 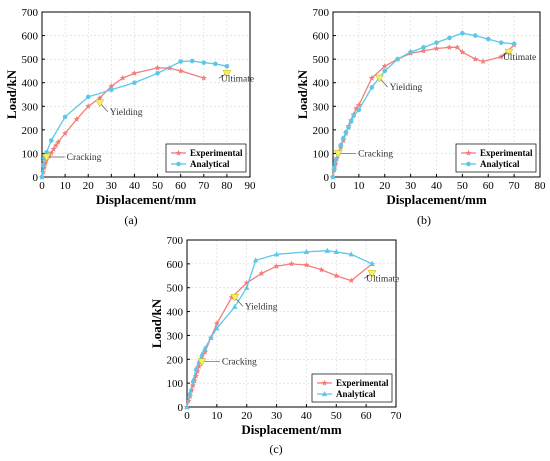 I want to click on legend-label: Experimental, so click(x=216, y=153).